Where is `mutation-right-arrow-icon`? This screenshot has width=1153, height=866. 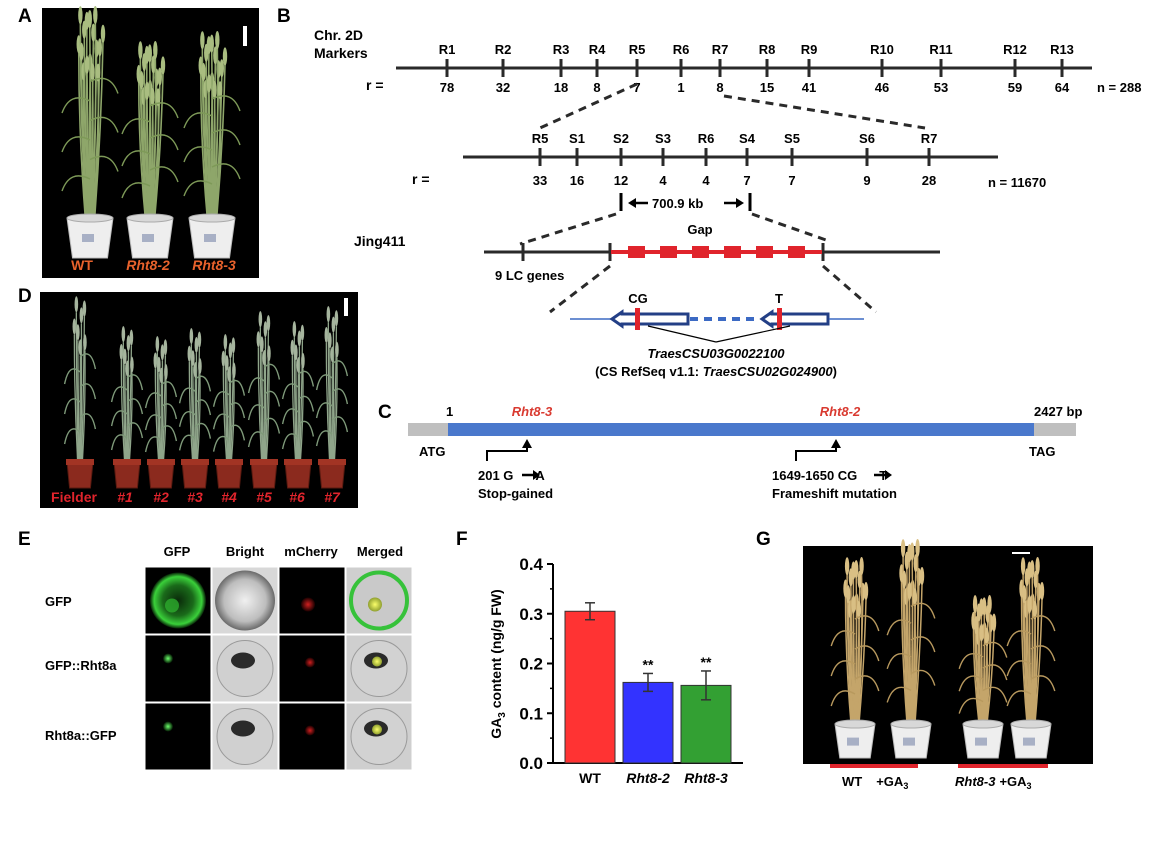
mutation-right-arrow-icon is located at coordinates (883, 475).